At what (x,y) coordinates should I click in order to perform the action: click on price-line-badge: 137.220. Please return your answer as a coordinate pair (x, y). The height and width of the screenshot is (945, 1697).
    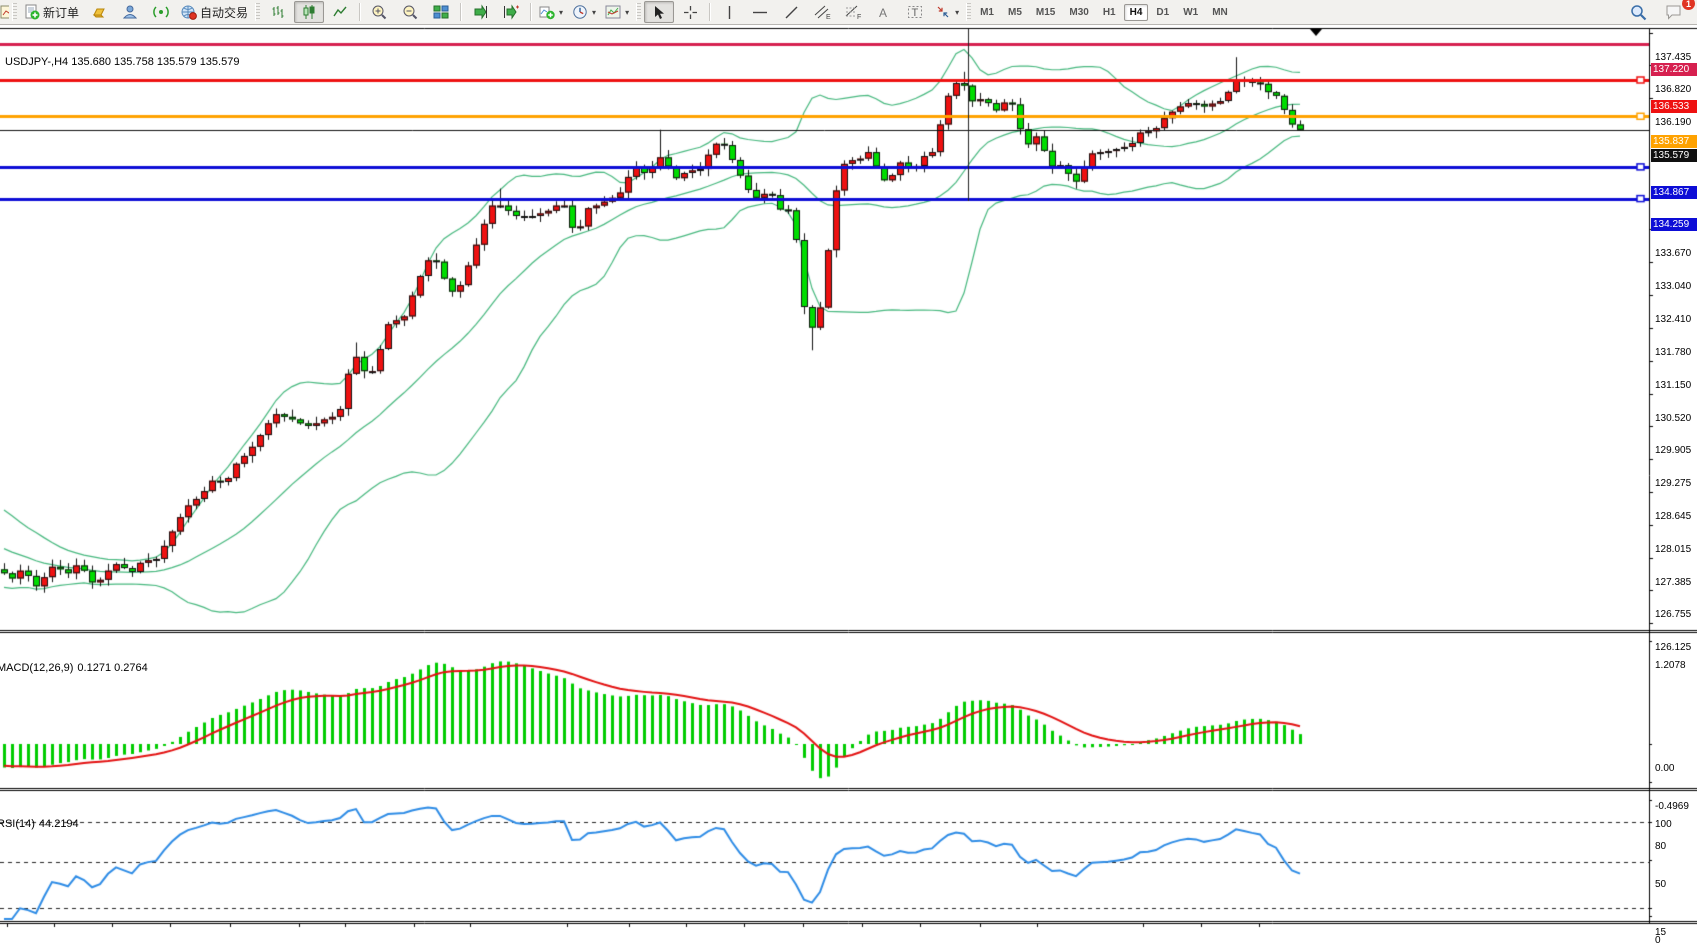
    Looking at the image, I should click on (1674, 69).